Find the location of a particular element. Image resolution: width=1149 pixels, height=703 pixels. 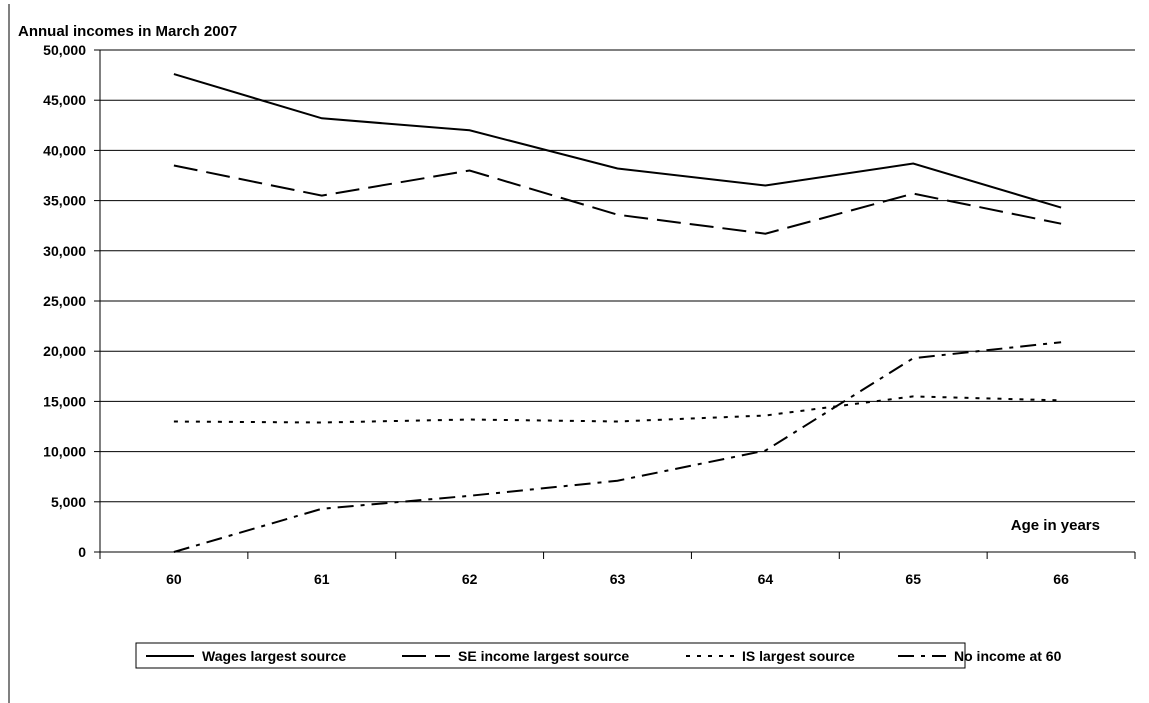

legend-label: No income at 60 is located at coordinates (1008, 656).